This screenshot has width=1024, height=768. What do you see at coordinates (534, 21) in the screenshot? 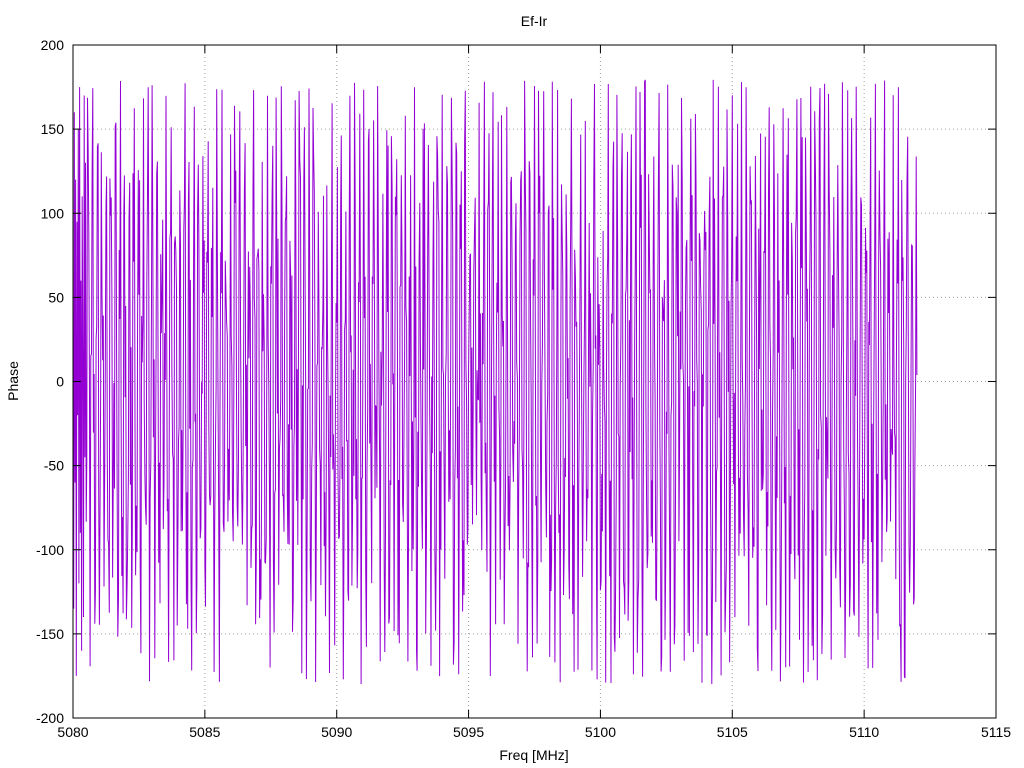
I see `chart-title: Ef-Ir` at bounding box center [534, 21].